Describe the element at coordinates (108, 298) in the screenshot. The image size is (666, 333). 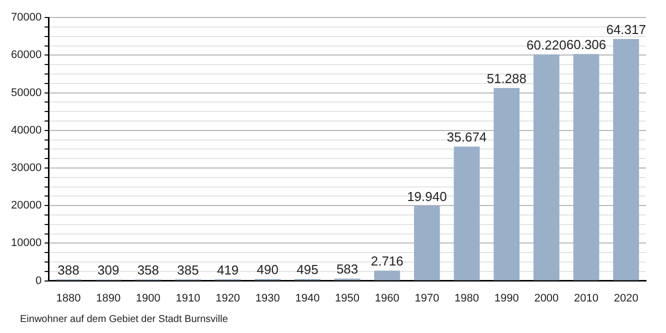
I see `x-tick-label: 1890` at that location.